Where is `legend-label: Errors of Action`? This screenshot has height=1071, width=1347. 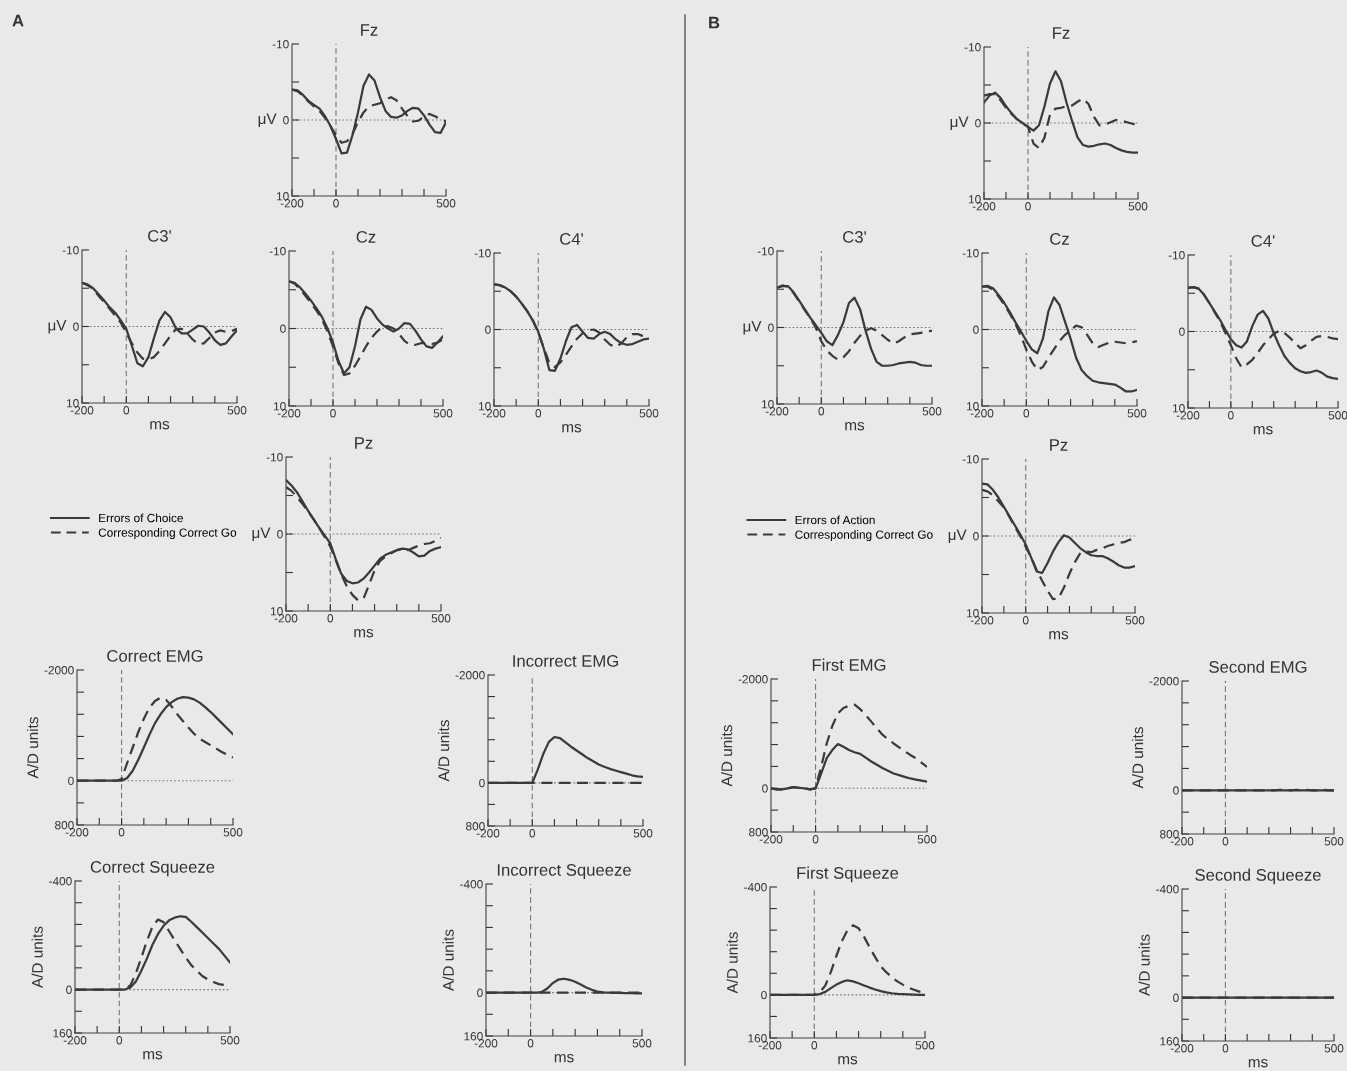 legend-label: Errors of Action is located at coordinates (835, 520).